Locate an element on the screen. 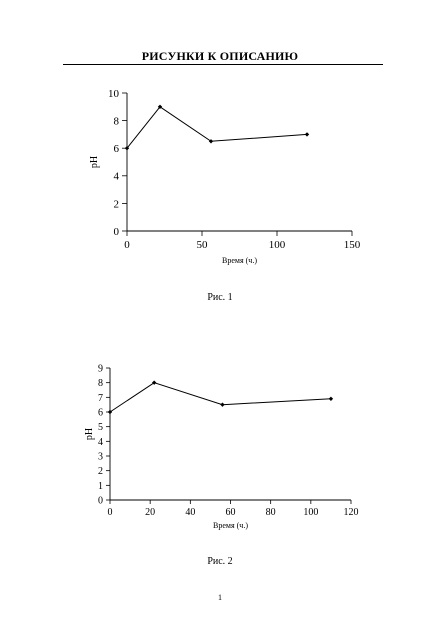  x-tick-label: 40 is located at coordinates (190, 512).